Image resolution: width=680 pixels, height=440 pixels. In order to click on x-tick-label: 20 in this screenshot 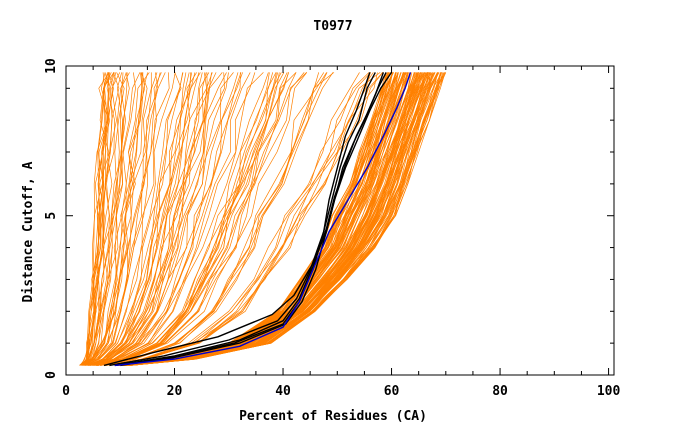, I will do `click(175, 391)`.